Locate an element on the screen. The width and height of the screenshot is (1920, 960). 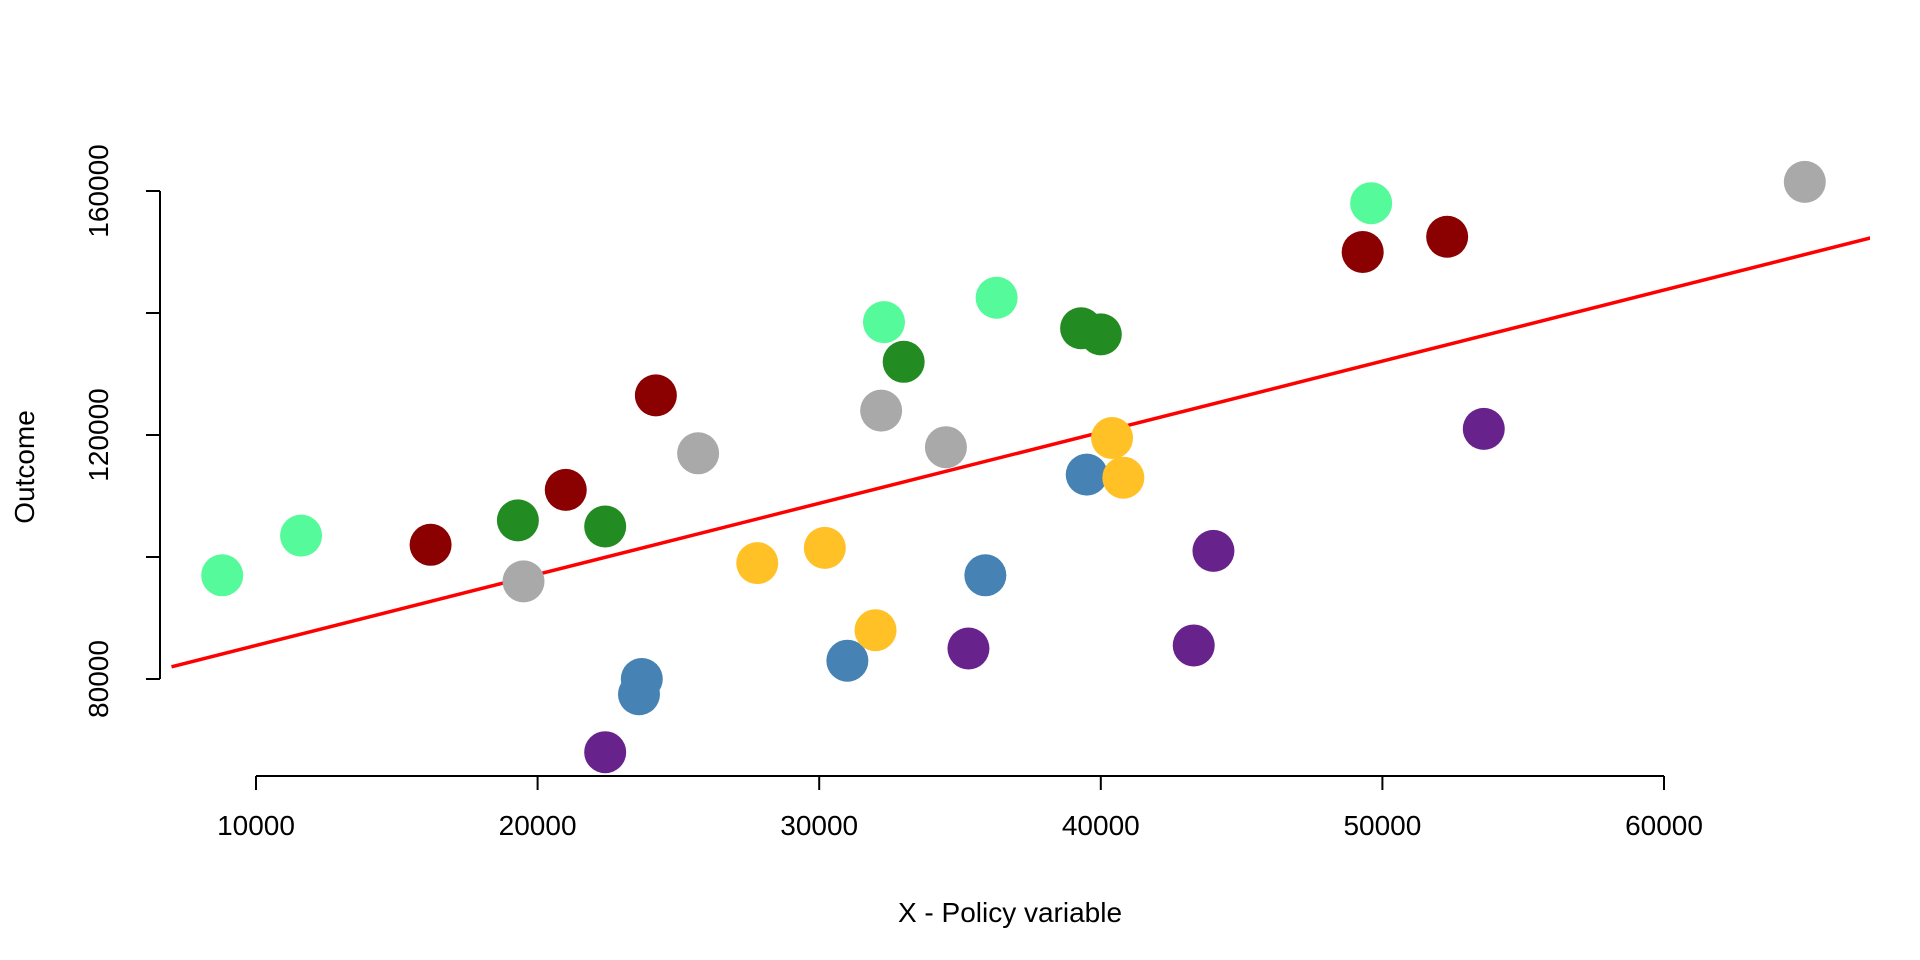
x-axis-label: X - Policy variable is located at coordinates (1010, 912).